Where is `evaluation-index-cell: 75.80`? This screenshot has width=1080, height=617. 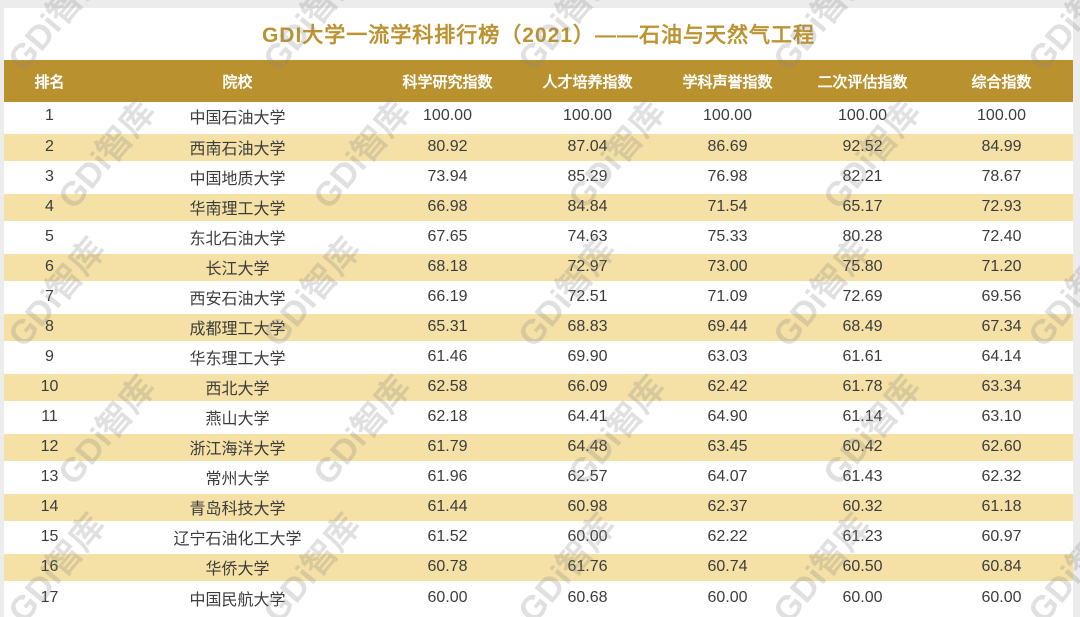 evaluation-index-cell: 75.80 is located at coordinates (862, 266).